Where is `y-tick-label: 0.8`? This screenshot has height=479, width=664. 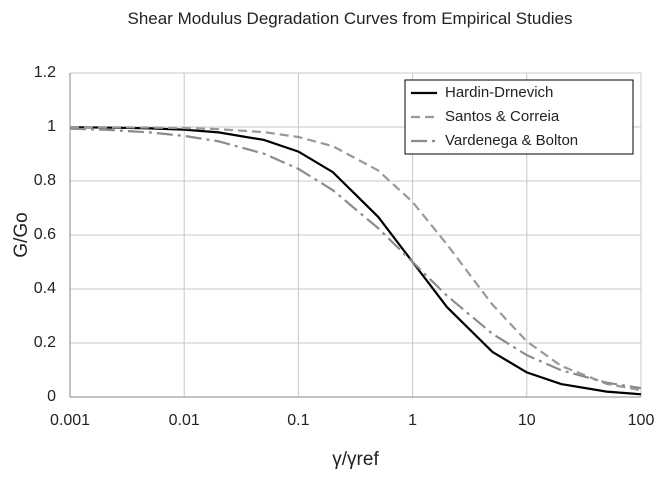
y-tick-label: 0.8 is located at coordinates (45, 180).